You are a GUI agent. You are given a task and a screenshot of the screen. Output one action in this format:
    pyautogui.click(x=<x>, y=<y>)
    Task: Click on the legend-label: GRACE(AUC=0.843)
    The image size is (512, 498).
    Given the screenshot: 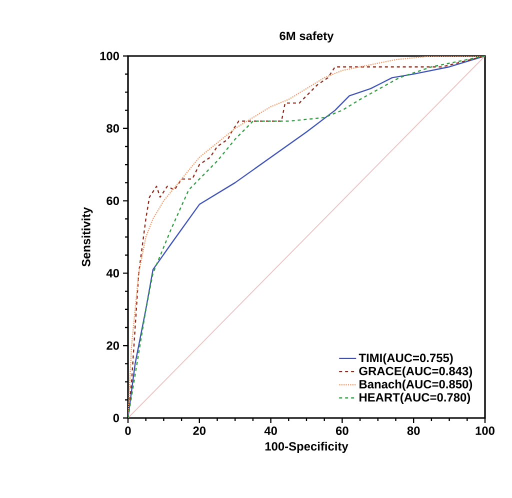 What is the action you would take?
    pyautogui.click(x=415, y=372)
    